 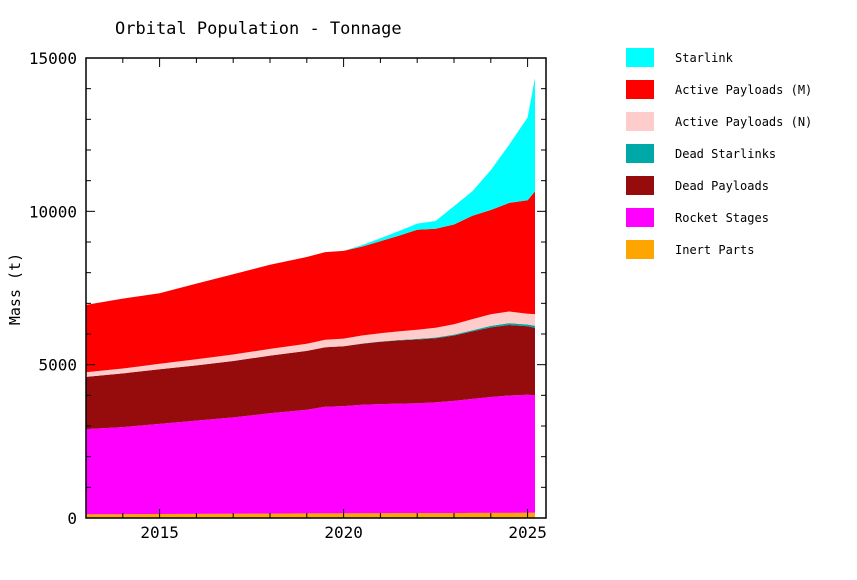 What do you see at coordinates (72, 518) in the screenshot?
I see `y-tick-label: 0` at bounding box center [72, 518].